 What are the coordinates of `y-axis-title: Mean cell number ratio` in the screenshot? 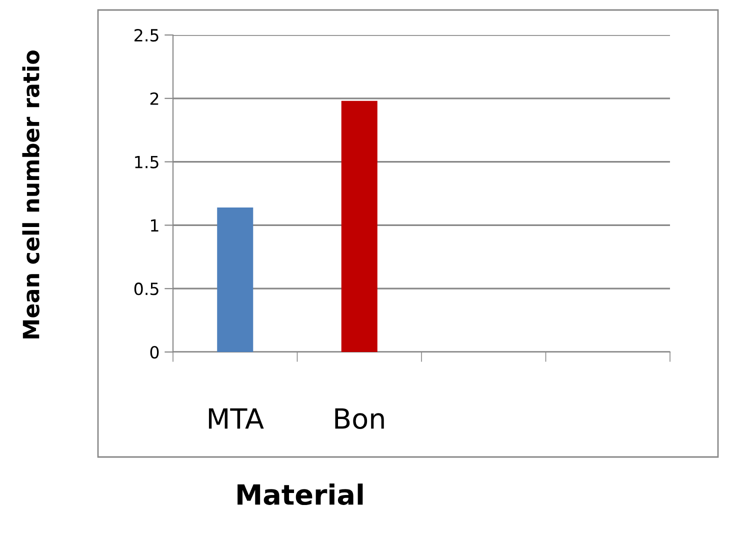 It's located at (31, 194).